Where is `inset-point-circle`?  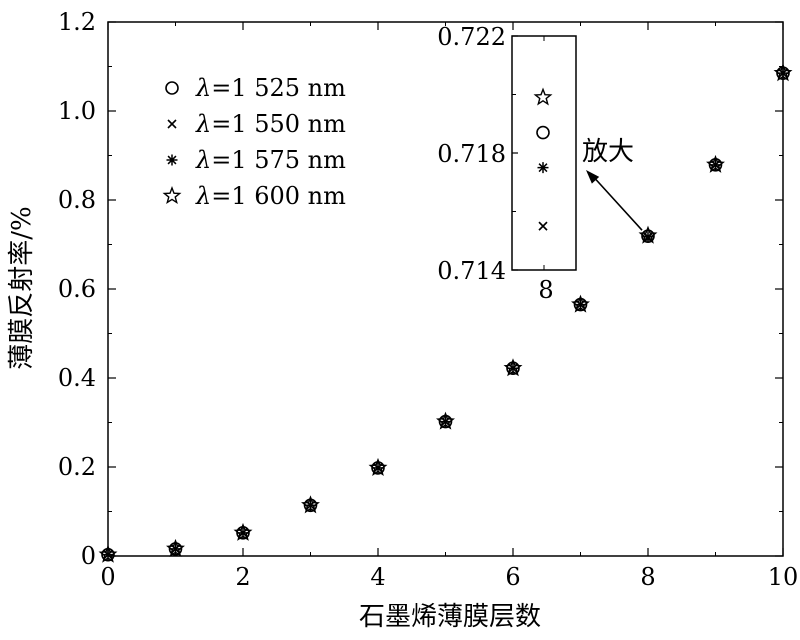
inset-point-circle is located at coordinates (543, 132).